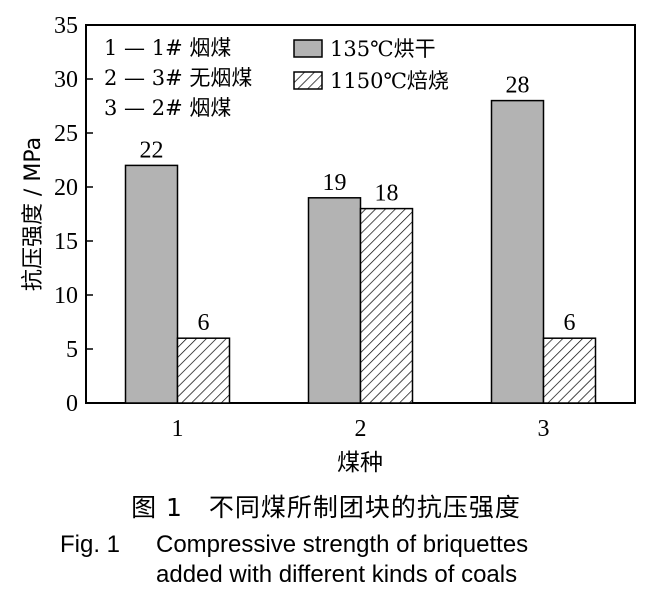 This screenshot has height=602, width=652. Describe the element at coordinates (33, 214) in the screenshot. I see `y-axis-label: 抗压强度 / MPa` at that location.